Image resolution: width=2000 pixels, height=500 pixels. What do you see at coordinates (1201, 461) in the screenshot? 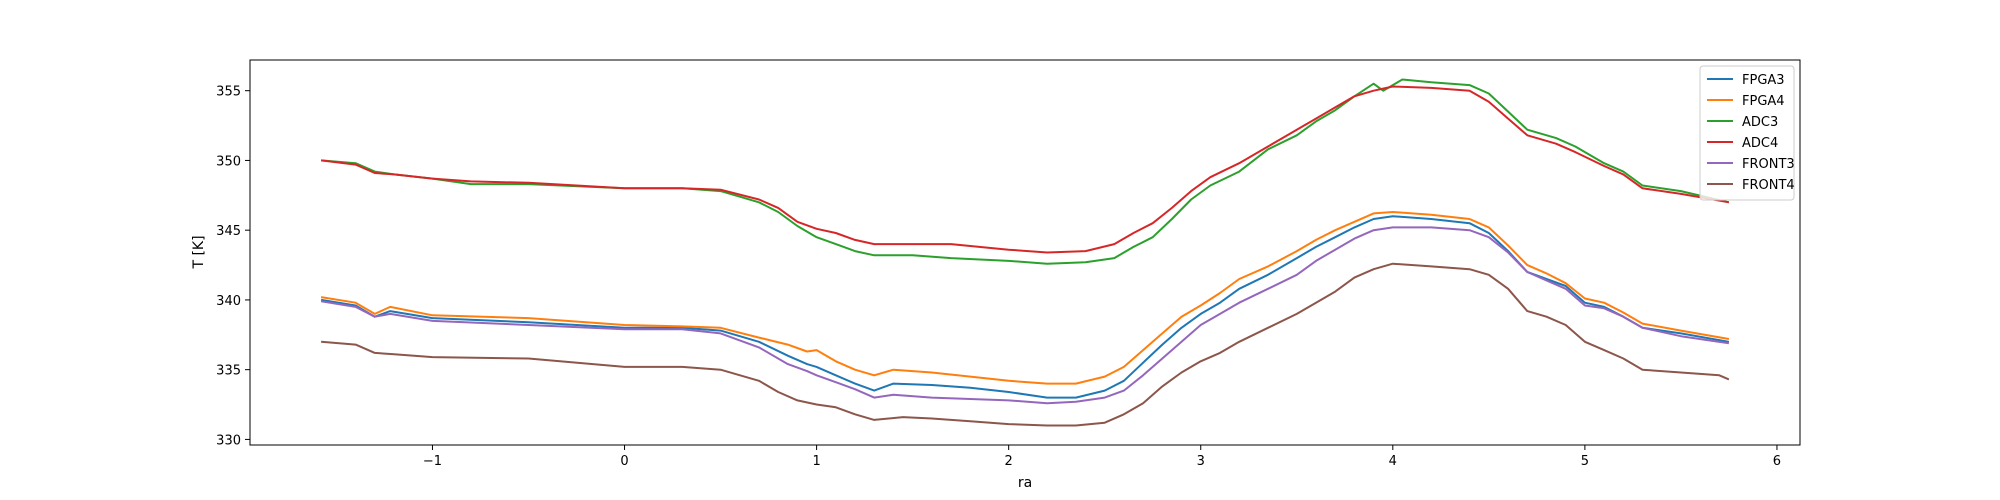
I see `x-tick-label: 3` at bounding box center [1201, 461].